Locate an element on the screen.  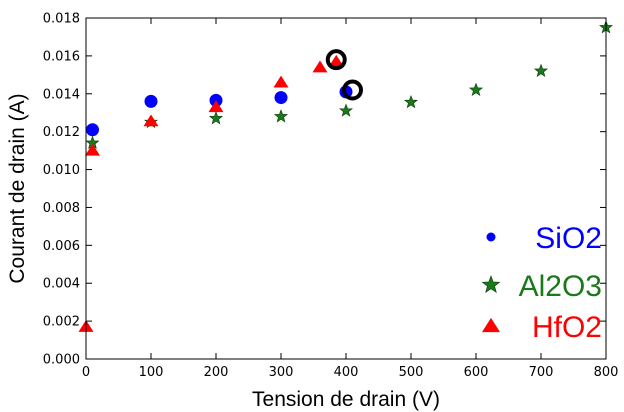
x-tick-label: 200 is located at coordinates (216, 372).